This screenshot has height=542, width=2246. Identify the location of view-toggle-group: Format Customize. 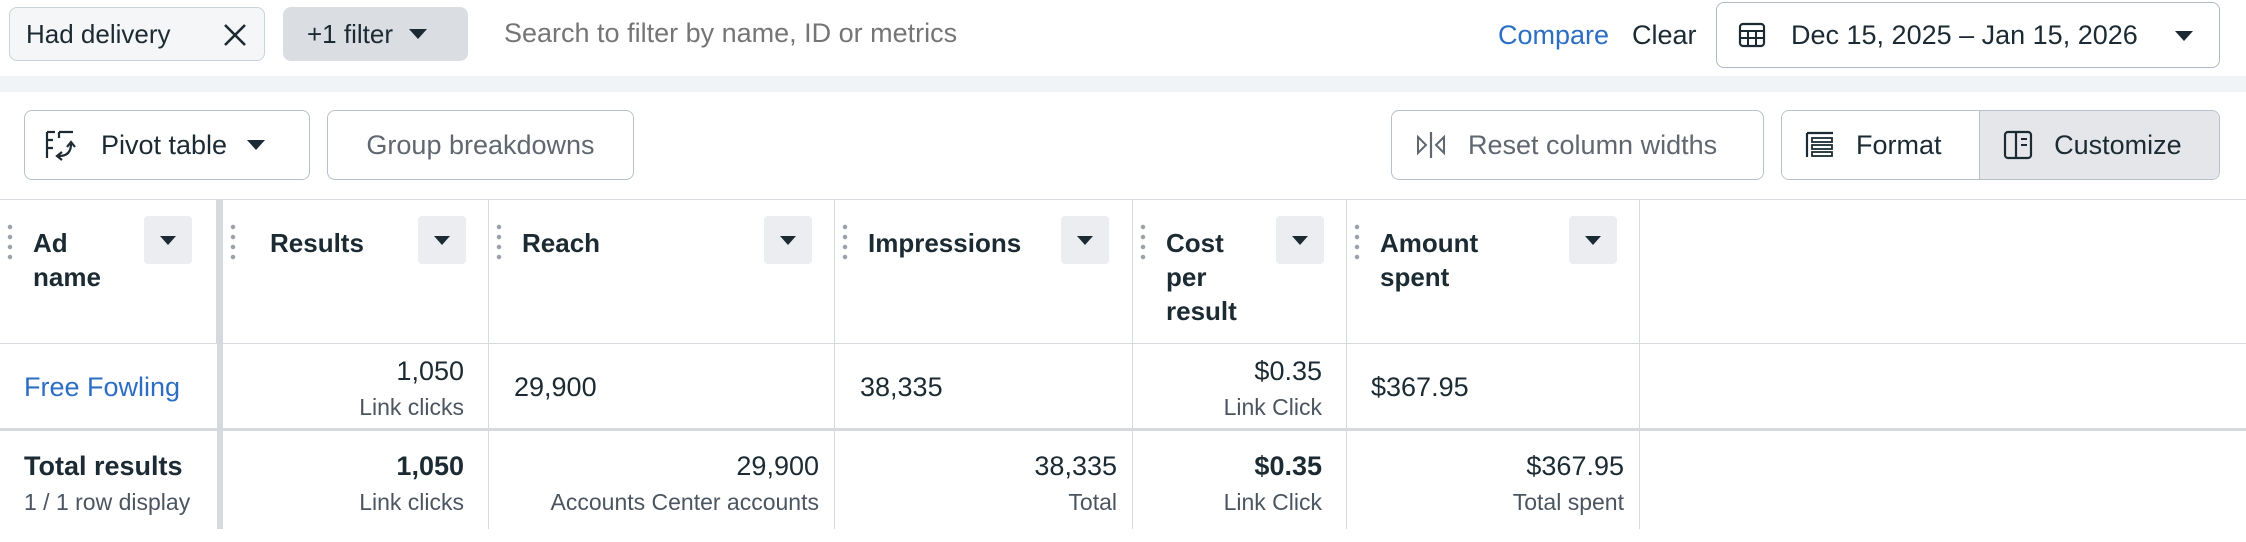
(2000, 145).